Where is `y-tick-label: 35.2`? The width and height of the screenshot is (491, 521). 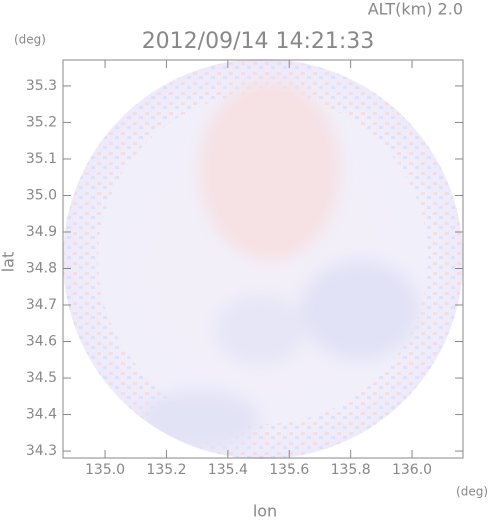
y-tick-label: 35.2 is located at coordinates (41, 122).